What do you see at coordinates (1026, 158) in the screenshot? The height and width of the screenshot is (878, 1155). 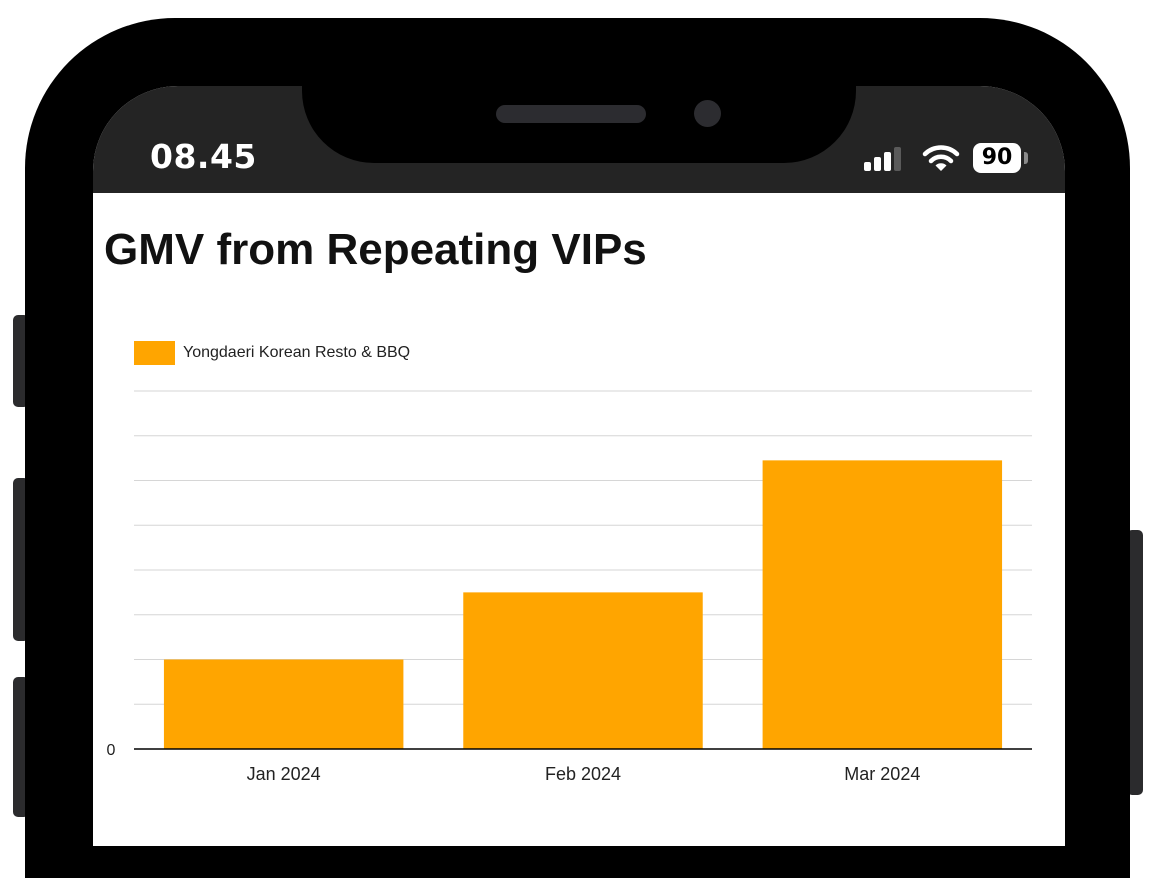 I see `battery-tip` at bounding box center [1026, 158].